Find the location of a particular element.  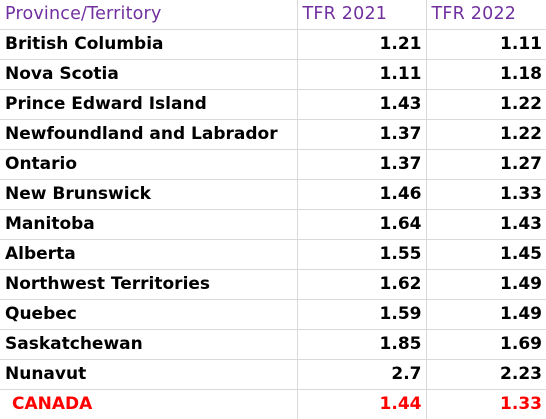

table-row: Nova Scotia 1.11 1.18 is located at coordinates (273, 75).